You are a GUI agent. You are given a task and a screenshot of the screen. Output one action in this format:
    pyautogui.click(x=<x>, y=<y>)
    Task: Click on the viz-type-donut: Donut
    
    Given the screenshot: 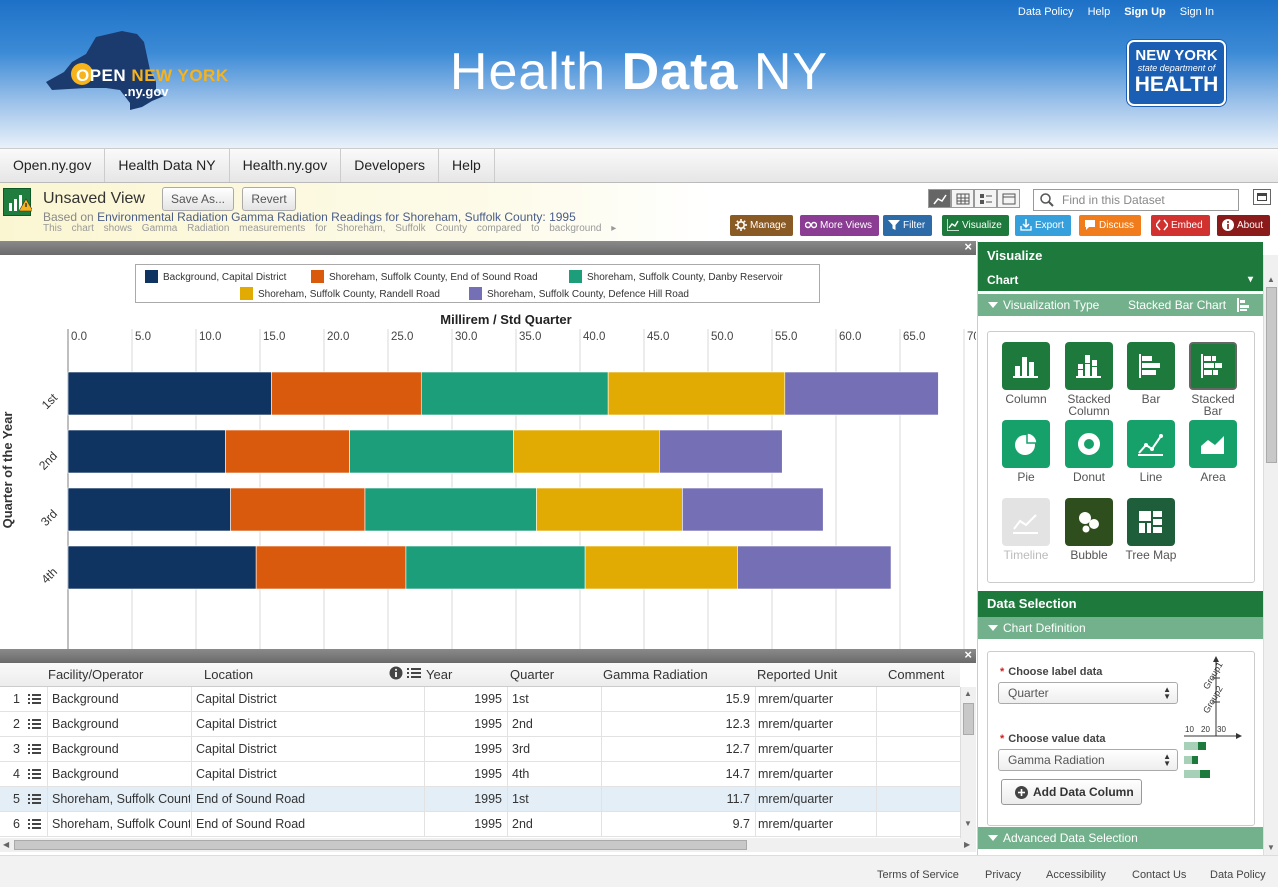 What is the action you would take?
    pyautogui.click(x=1089, y=451)
    